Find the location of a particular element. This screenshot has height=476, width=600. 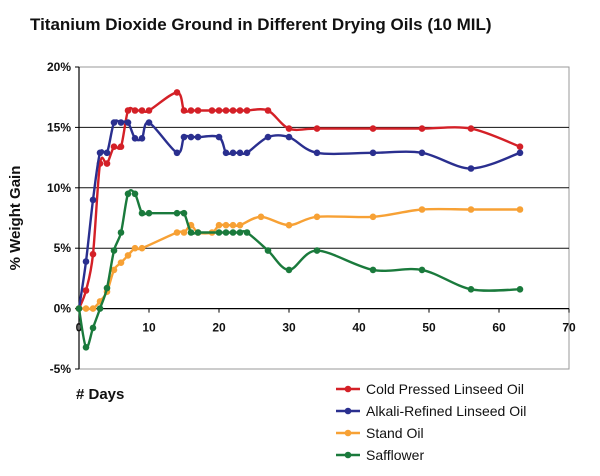

legend-item: Stand Oil is located at coordinates (380, 433).